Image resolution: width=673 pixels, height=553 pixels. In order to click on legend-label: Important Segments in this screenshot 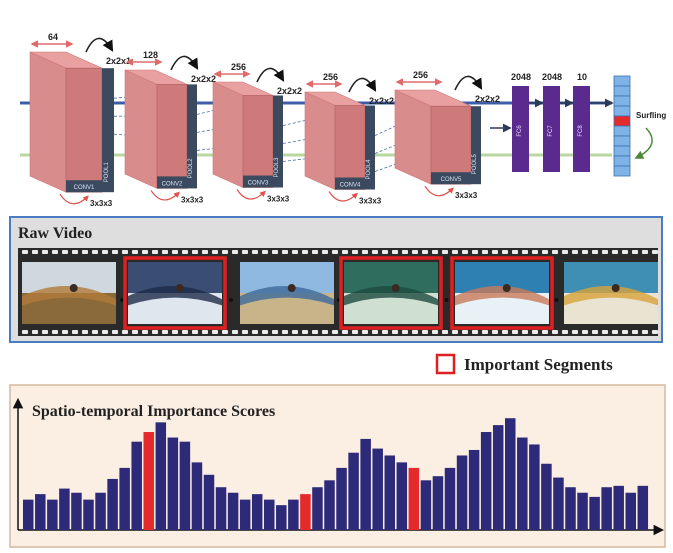, I will do `click(538, 364)`.